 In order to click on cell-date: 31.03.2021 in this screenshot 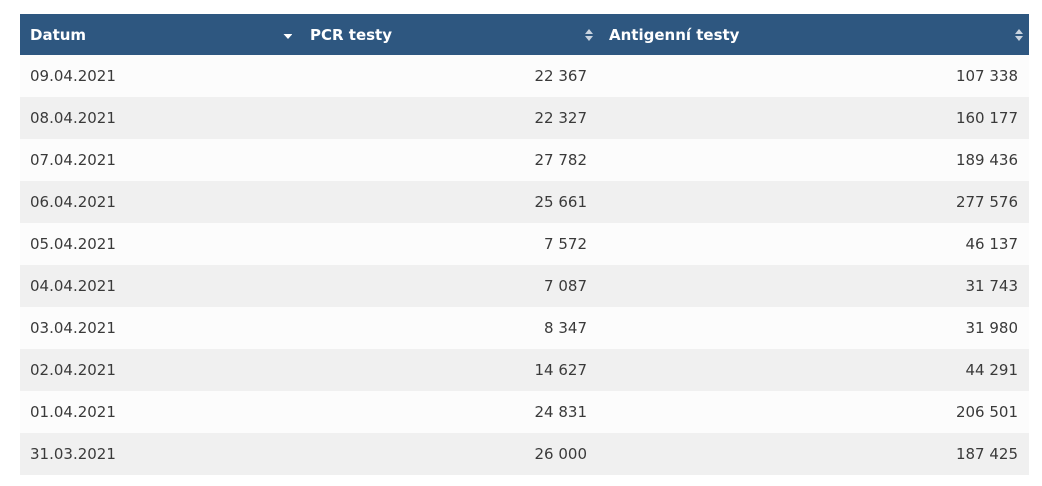, I will do `click(160, 454)`.